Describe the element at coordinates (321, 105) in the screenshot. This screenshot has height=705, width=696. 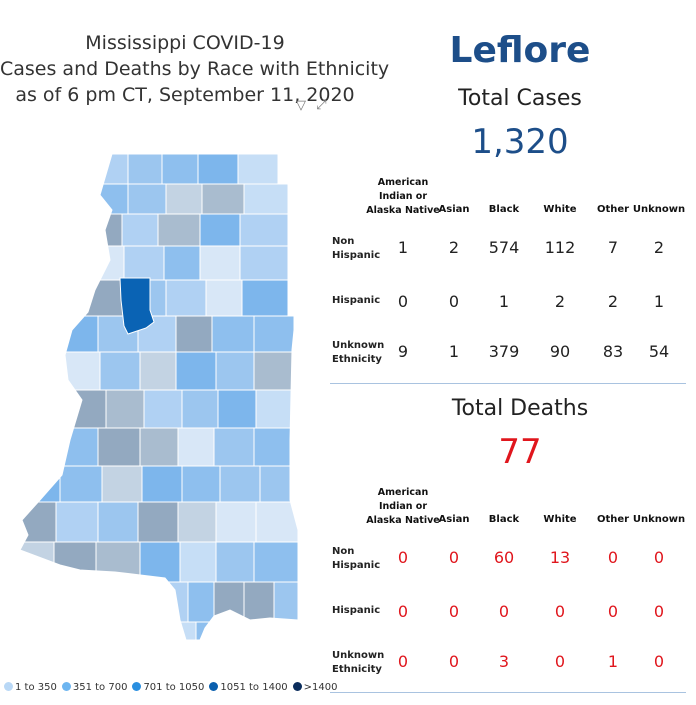
I see `focus-mode-icon: ⤢` at that location.